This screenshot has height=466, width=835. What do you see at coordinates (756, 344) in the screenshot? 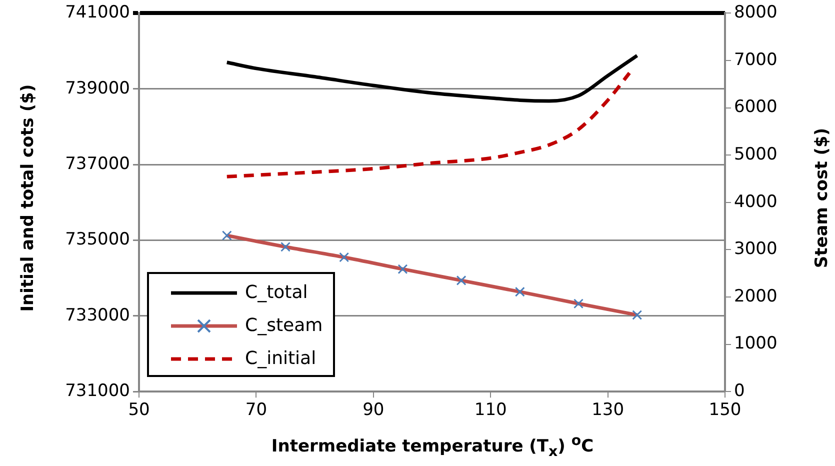
I see `y2-tick-label: 1000` at bounding box center [756, 344].